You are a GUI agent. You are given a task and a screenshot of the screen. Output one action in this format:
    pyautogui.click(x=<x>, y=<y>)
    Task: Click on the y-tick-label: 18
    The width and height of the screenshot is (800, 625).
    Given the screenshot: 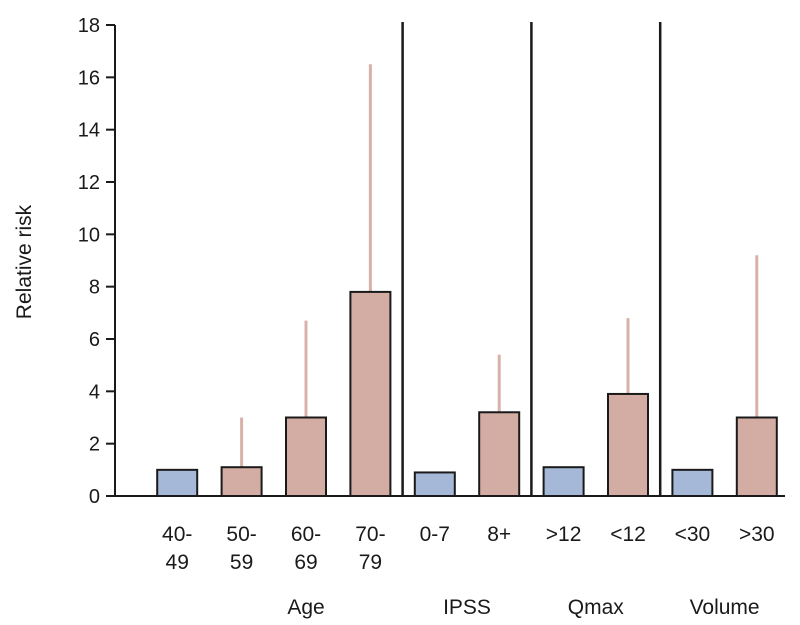 What is the action you would take?
    pyautogui.click(x=89, y=26)
    